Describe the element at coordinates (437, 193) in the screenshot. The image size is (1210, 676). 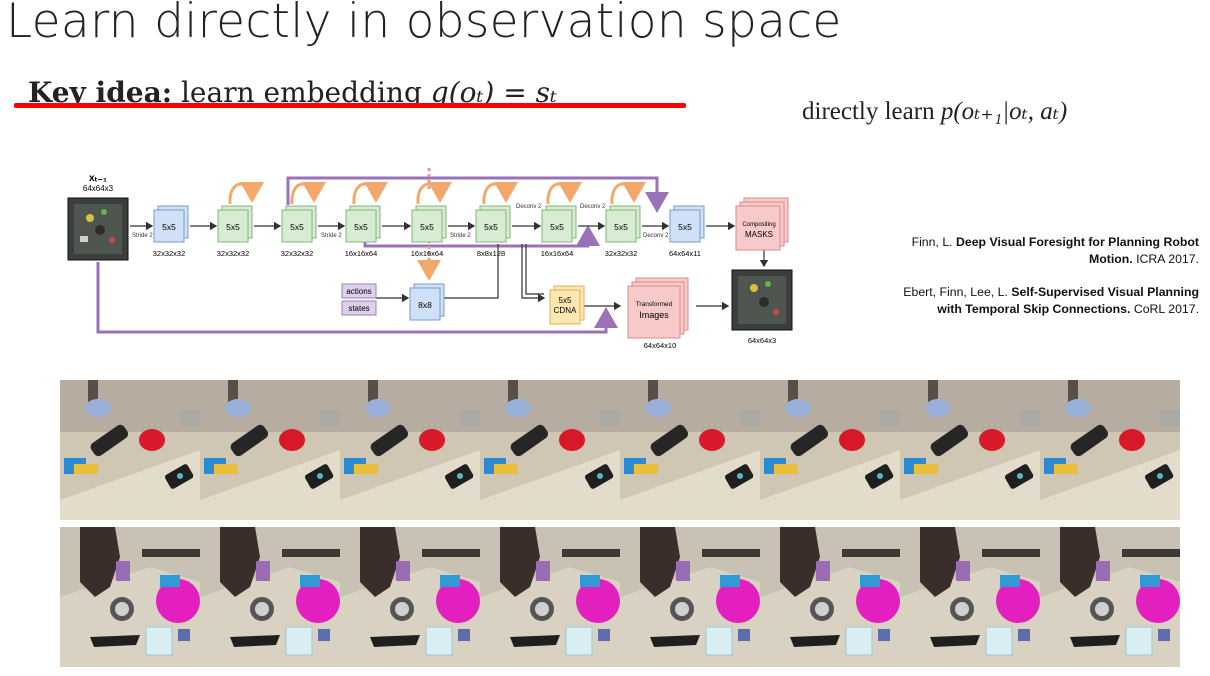
I see `recurrent-loops` at that location.